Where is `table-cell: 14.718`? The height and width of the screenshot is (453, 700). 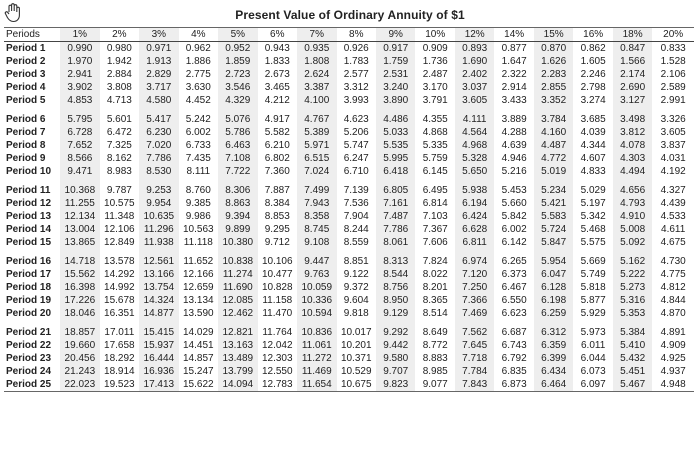 table-cell: 14.718 is located at coordinates (80, 261).